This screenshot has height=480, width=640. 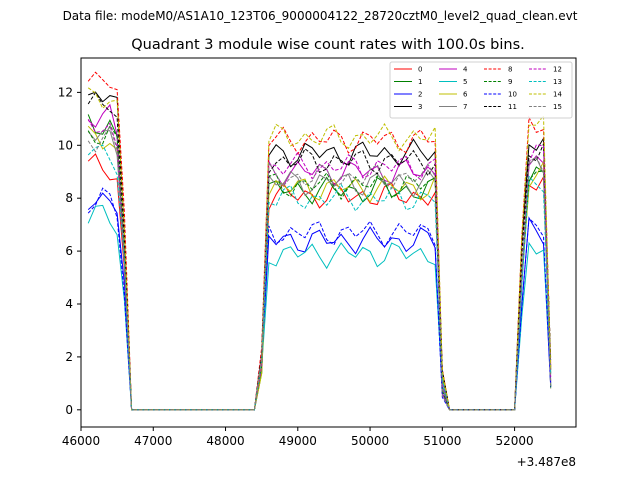 I want to click on y-axis: 0 2 4 6 8 10 12, so click(x=69, y=251).